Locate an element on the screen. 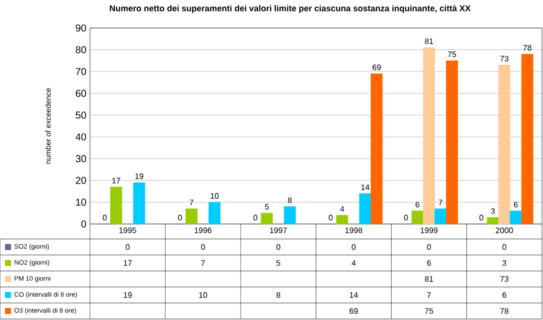 The width and height of the screenshot is (543, 320). text: 5 is located at coordinates (266, 207).